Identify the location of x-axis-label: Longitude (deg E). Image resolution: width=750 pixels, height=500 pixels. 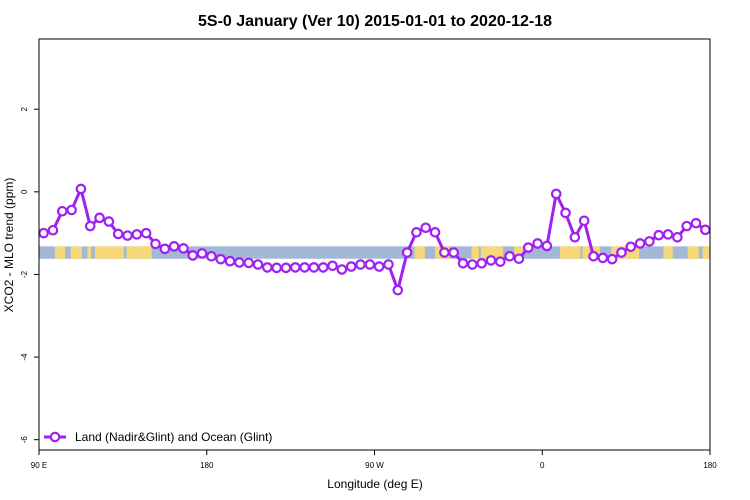
(374, 484).